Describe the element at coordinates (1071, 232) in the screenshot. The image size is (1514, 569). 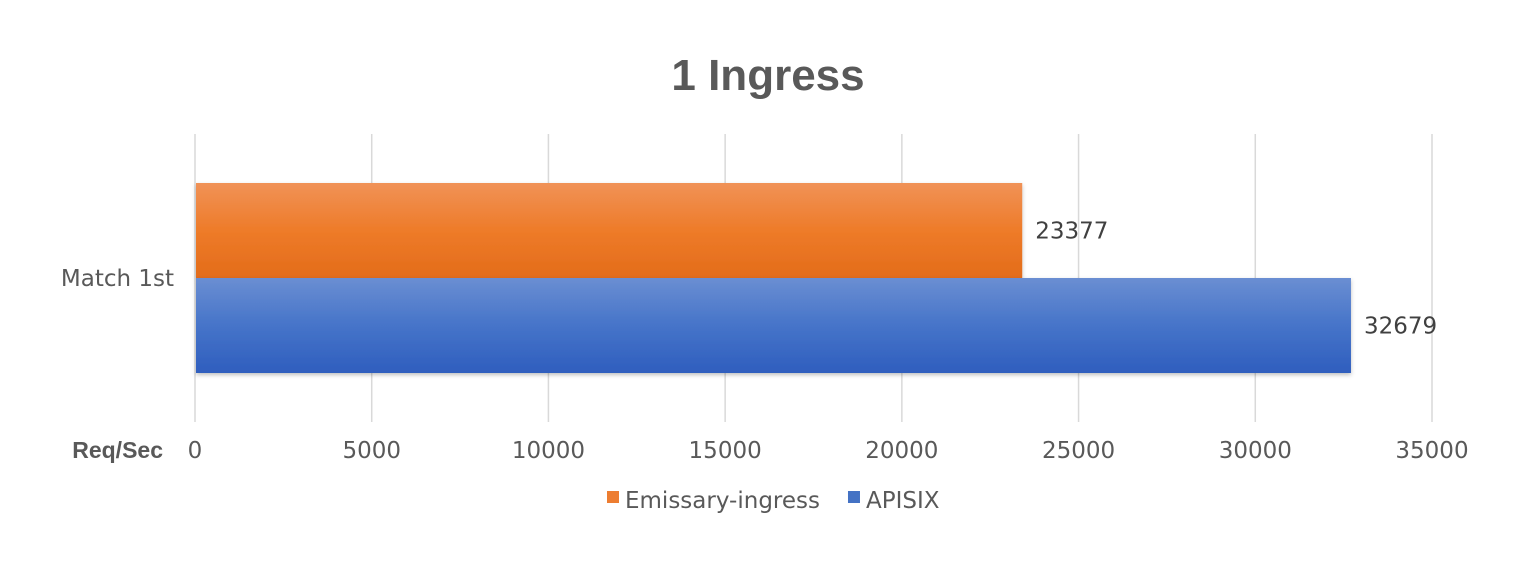
I see `data-label: 23377` at that location.